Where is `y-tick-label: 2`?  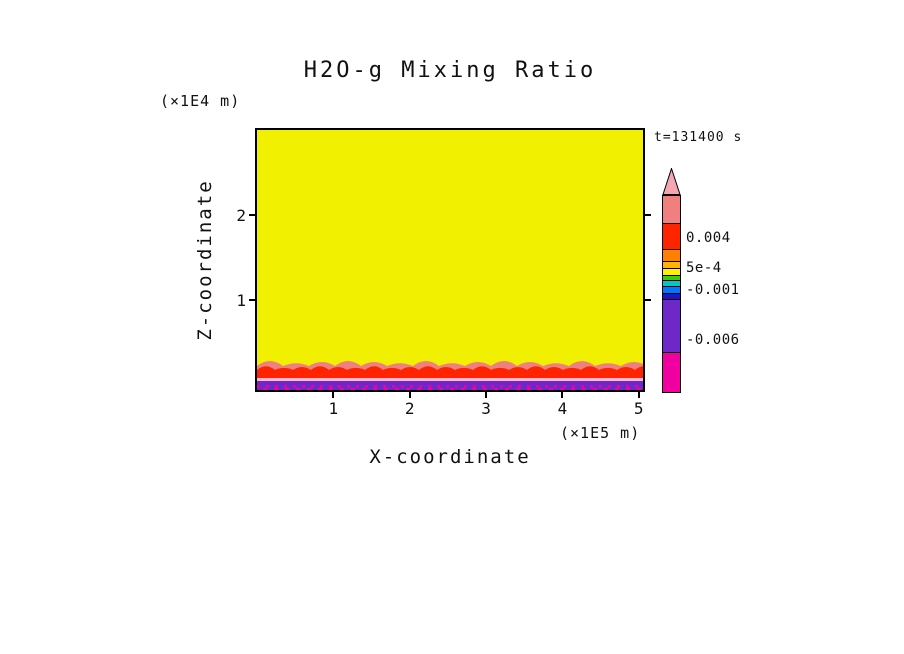
y-tick-label: 2 is located at coordinates (241, 215).